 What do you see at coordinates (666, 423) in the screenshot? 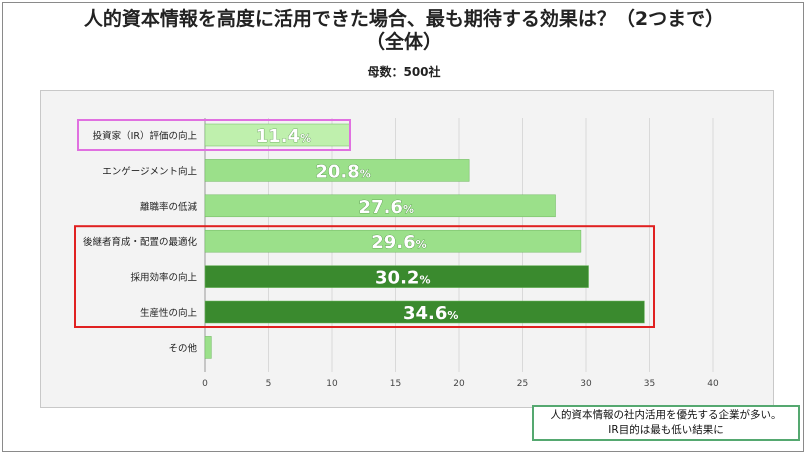
I see `annotation-note: 人的資本情報の社内活用を優先する企業が多い。 IR目的は最も低い結果に` at bounding box center [666, 423].